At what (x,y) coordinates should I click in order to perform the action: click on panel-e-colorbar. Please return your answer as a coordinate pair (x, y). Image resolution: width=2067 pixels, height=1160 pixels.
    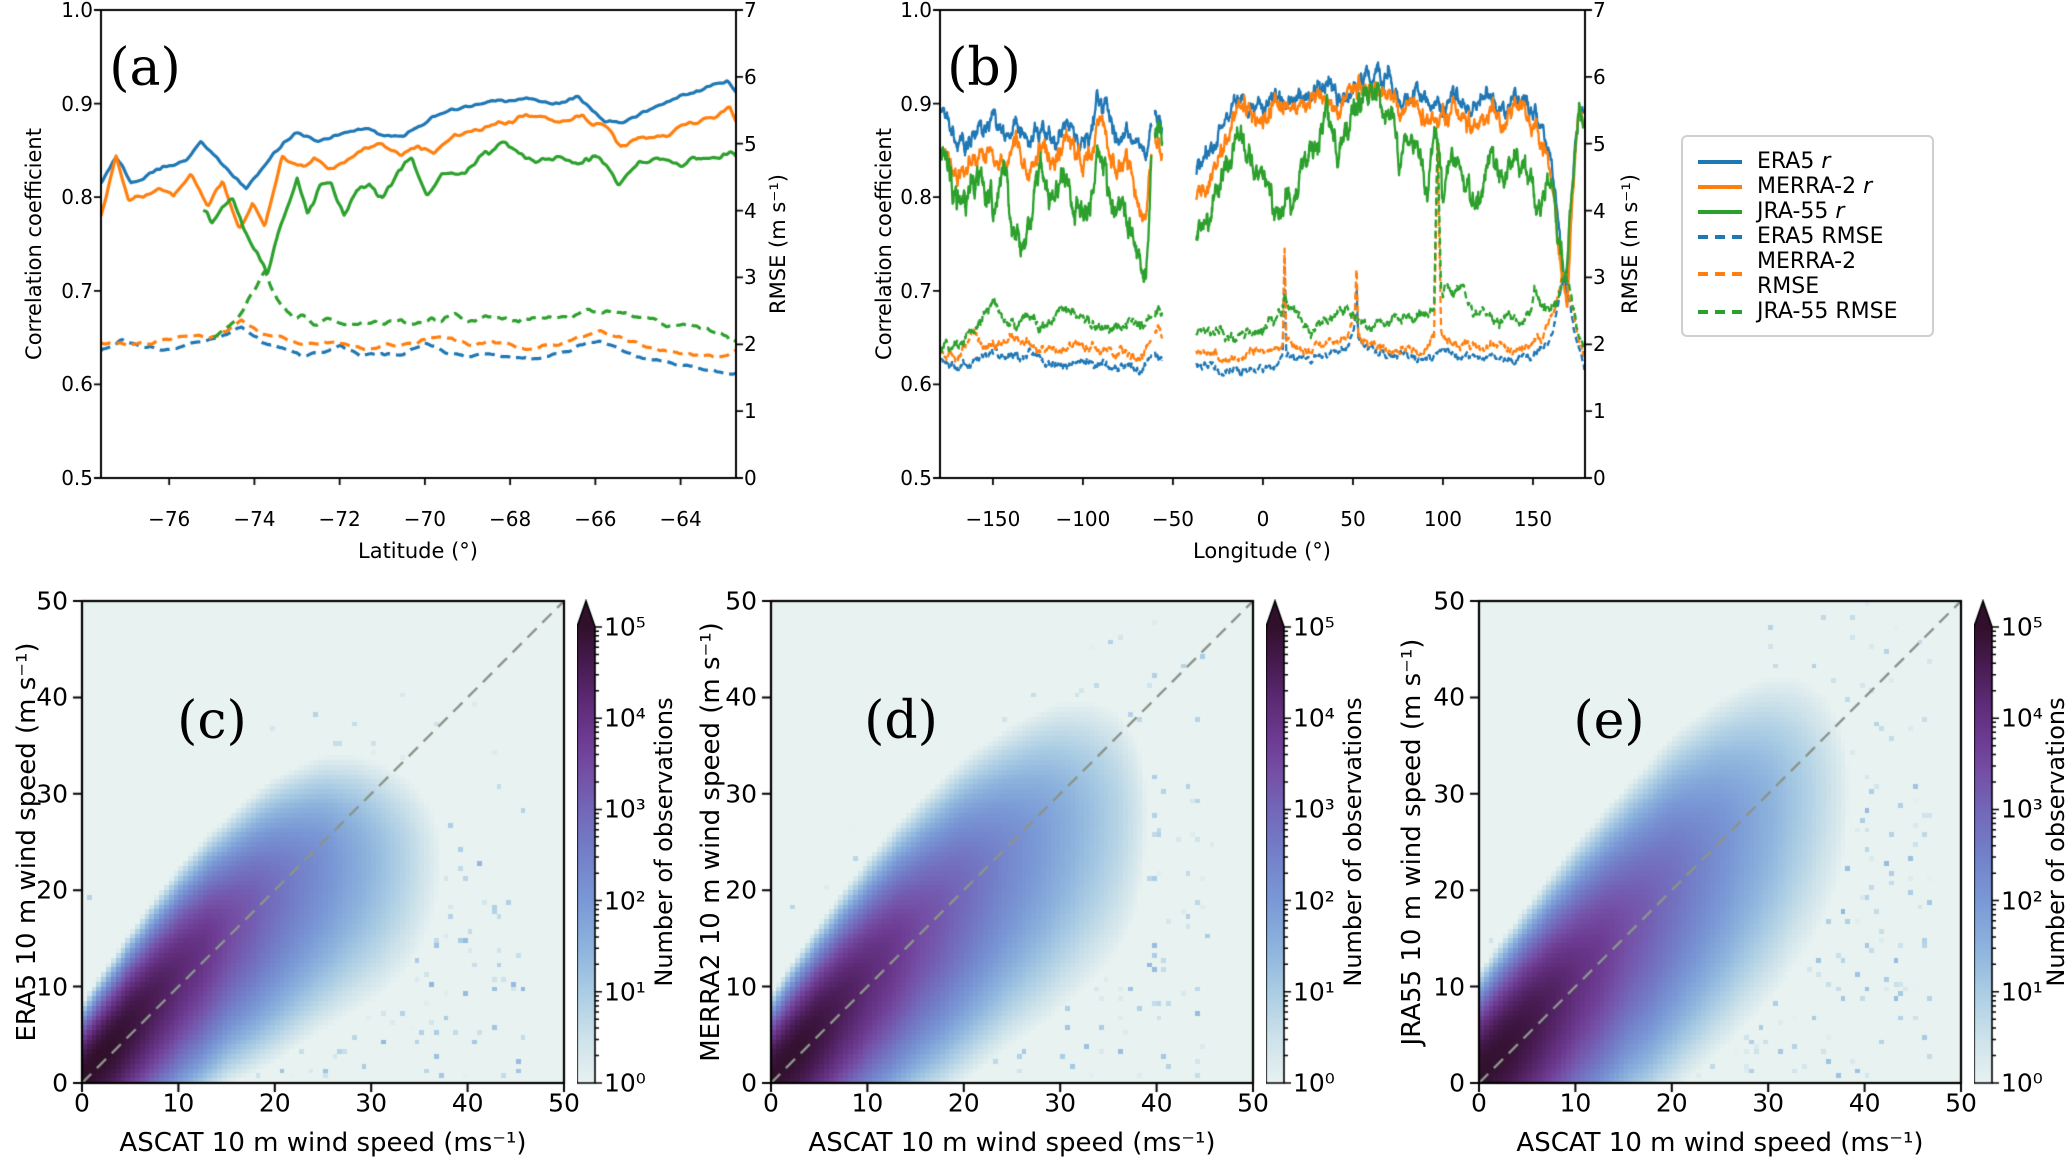
    Looking at the image, I should click on (1989, 842).